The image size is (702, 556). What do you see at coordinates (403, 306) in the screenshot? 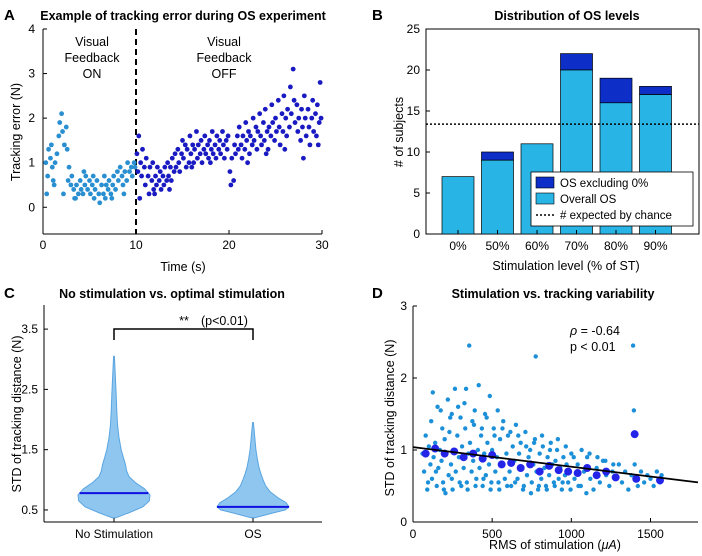
I see `panel-d-ytick-label: 3` at bounding box center [403, 306].